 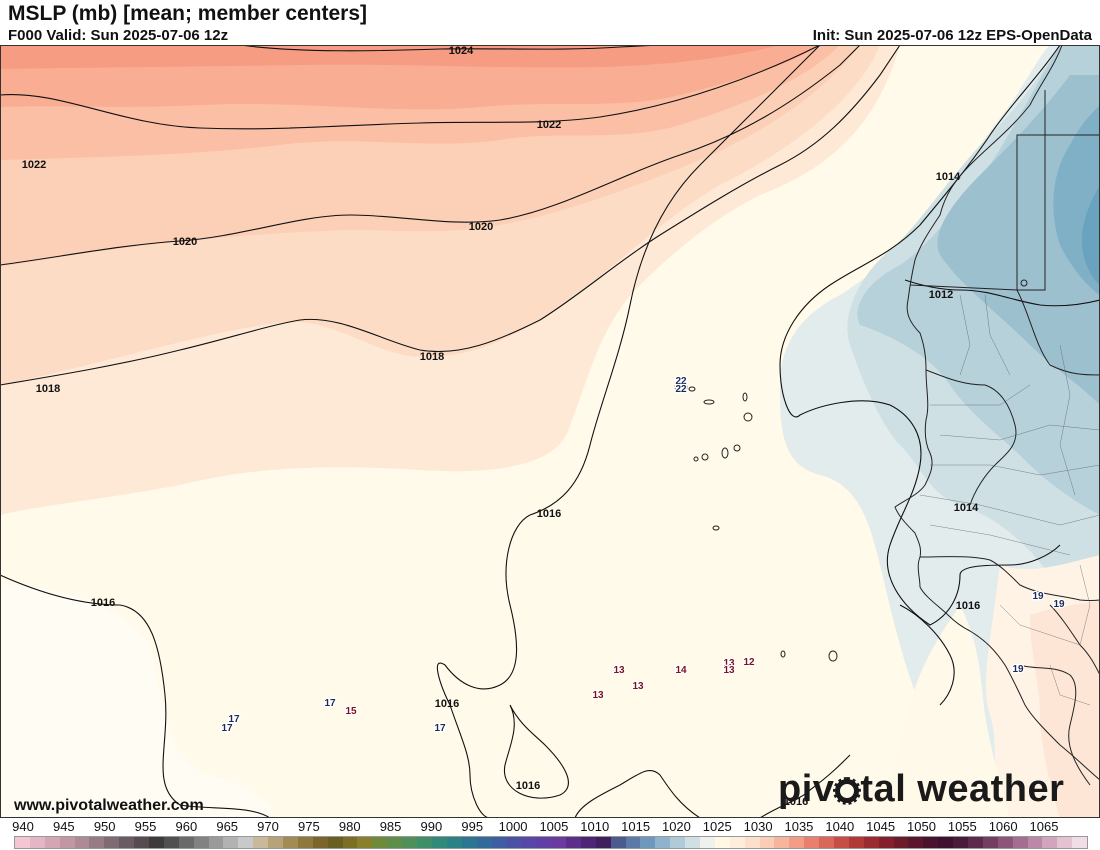 I want to click on scale-label: 1010, so click(x=595, y=826).